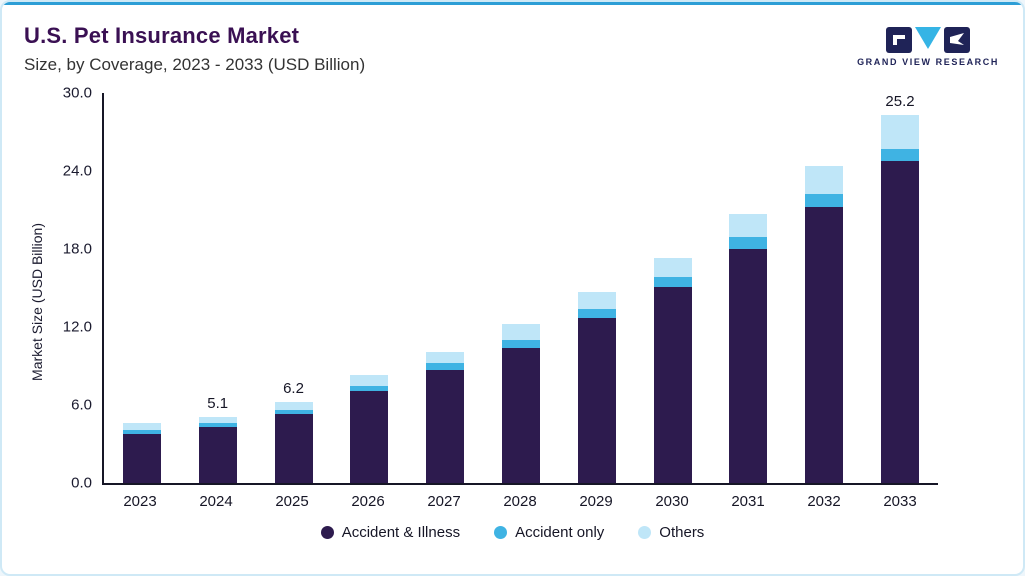 The height and width of the screenshot is (576, 1025). Describe the element at coordinates (596, 501) in the screenshot. I see `x-tick-label: 2029` at that location.